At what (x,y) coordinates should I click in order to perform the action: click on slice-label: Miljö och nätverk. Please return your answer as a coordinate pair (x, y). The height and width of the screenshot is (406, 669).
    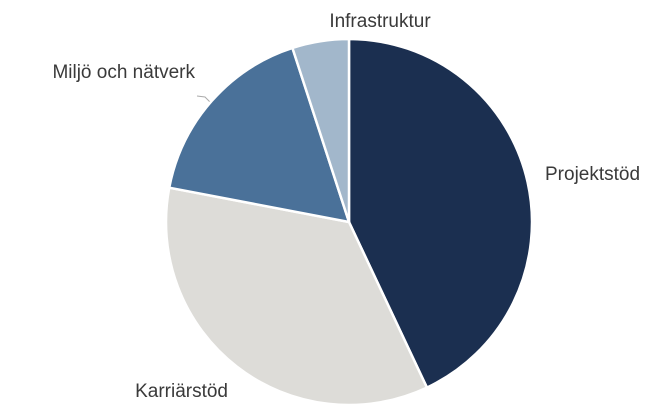
    Looking at the image, I should click on (123, 72).